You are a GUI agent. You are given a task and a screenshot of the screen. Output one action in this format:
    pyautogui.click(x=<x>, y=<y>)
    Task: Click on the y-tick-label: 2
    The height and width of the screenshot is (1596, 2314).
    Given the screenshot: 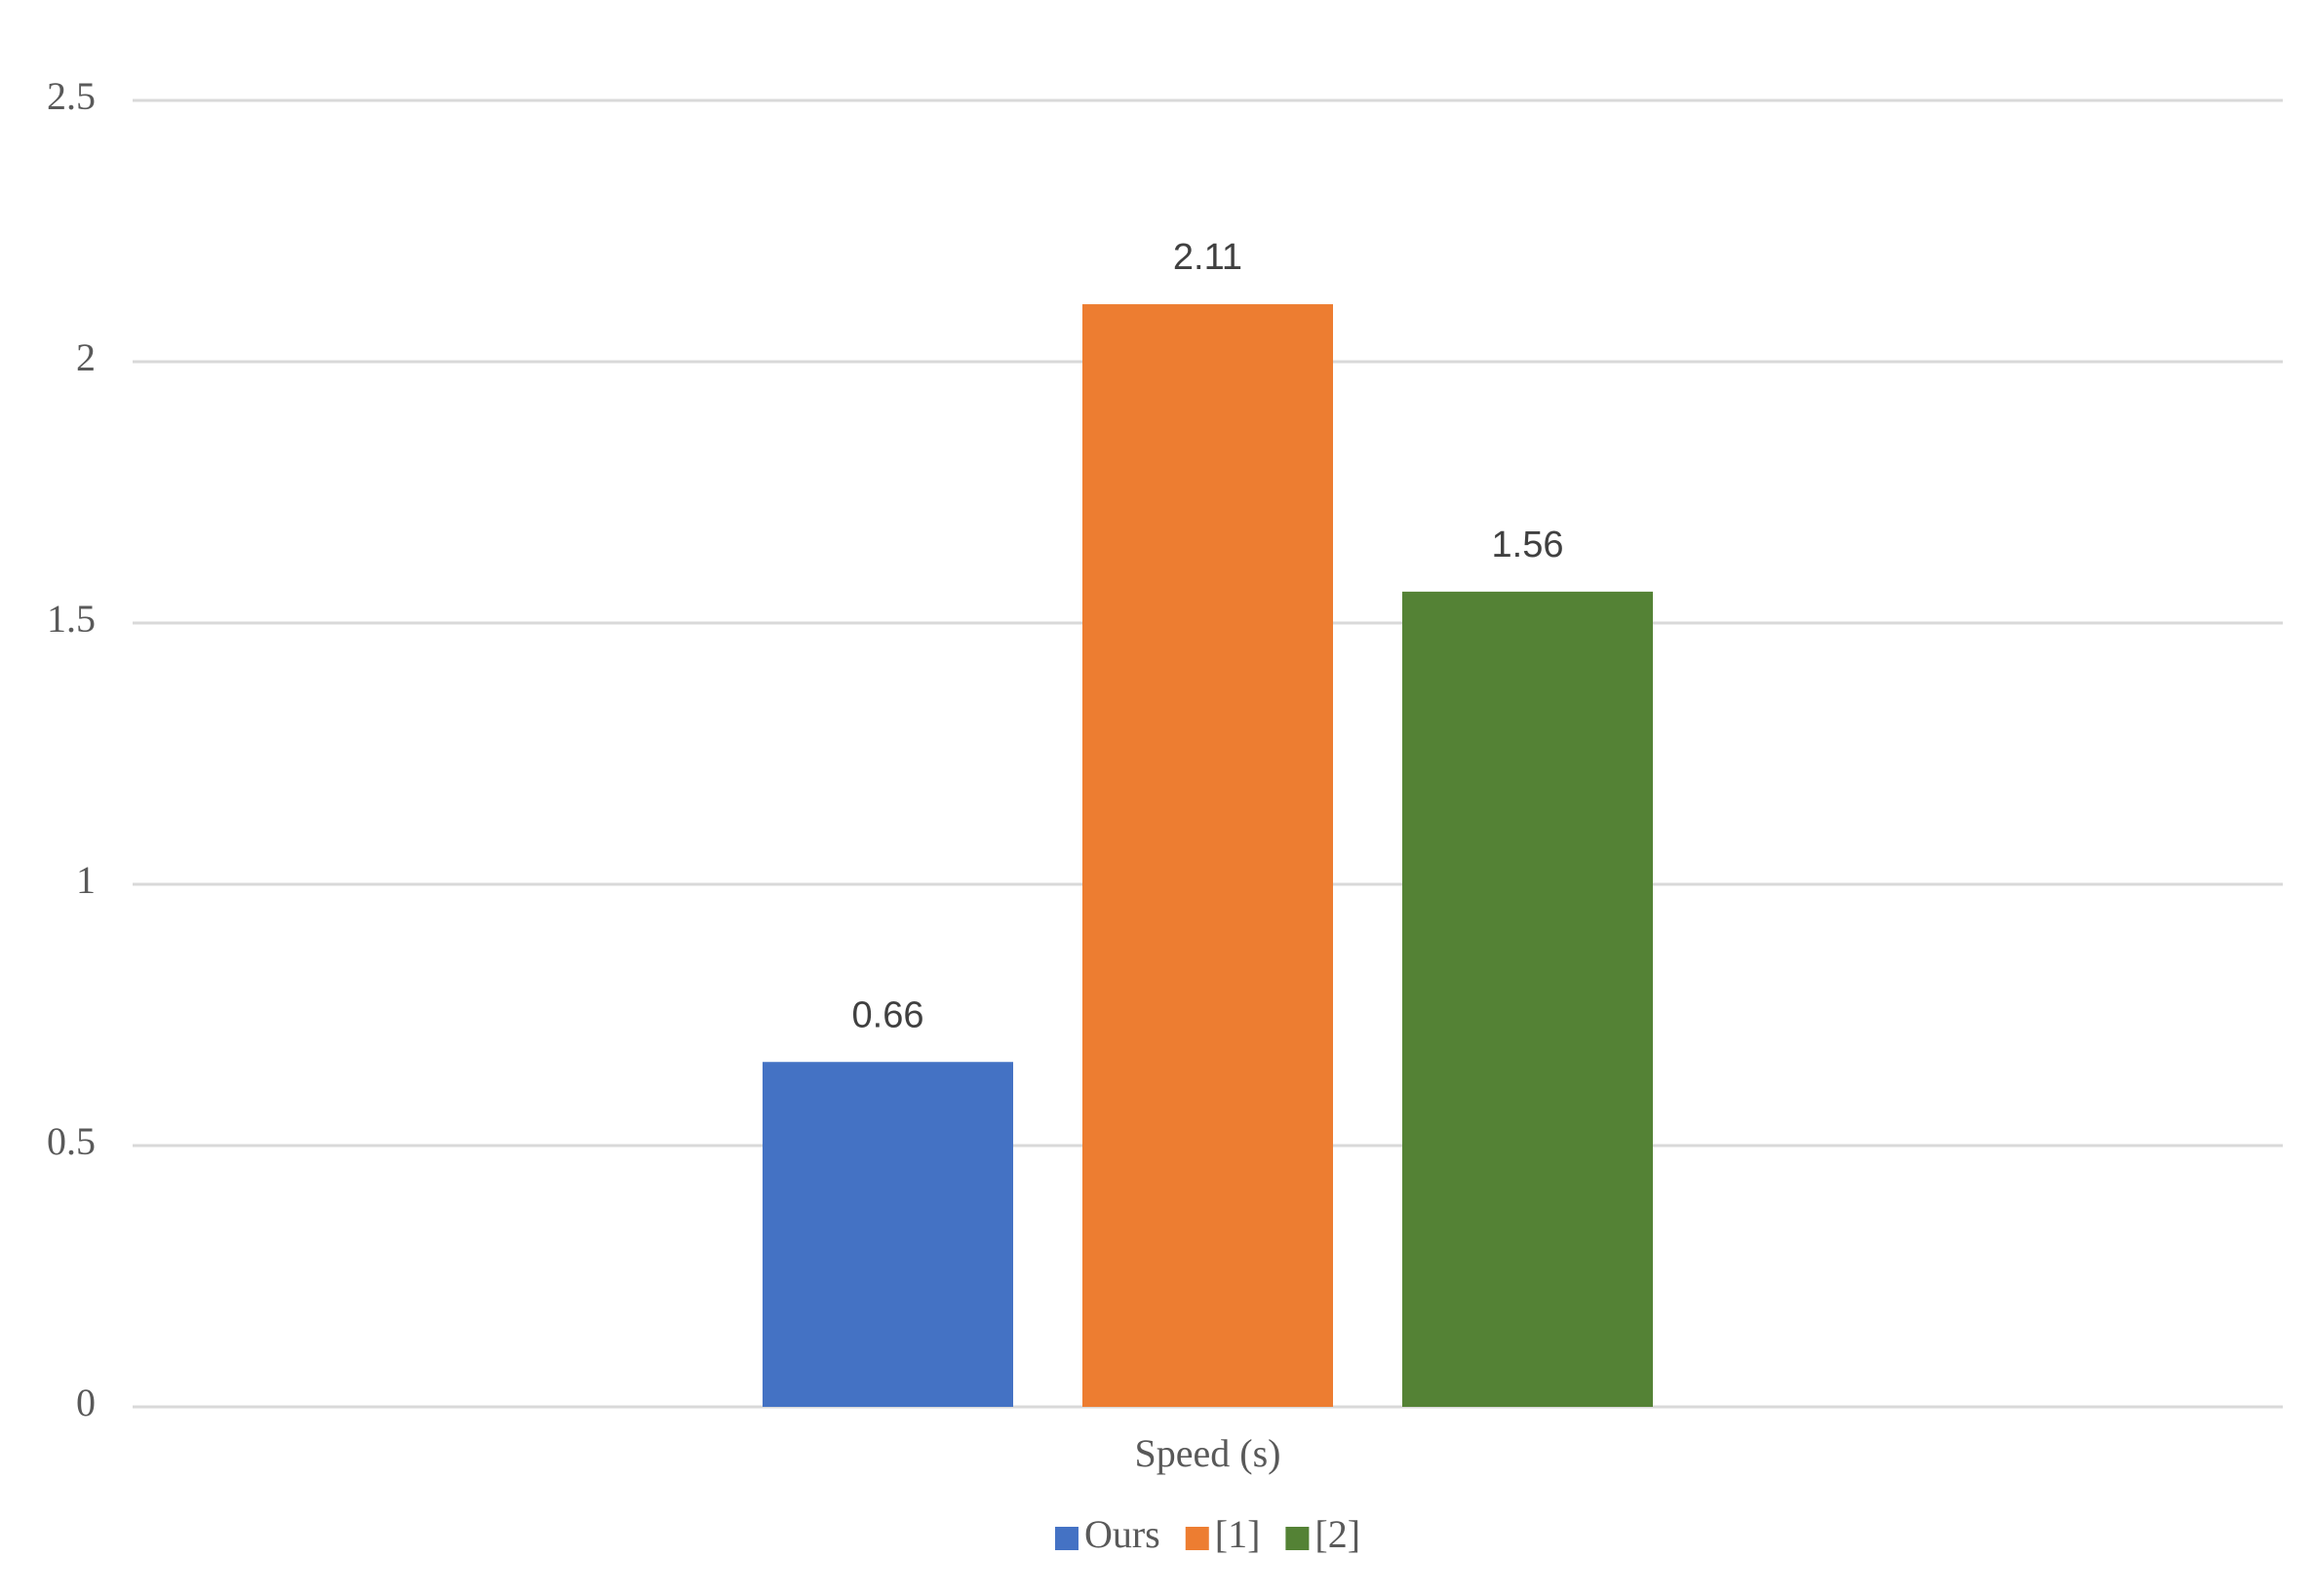 What is the action you would take?
    pyautogui.click(x=86, y=357)
    